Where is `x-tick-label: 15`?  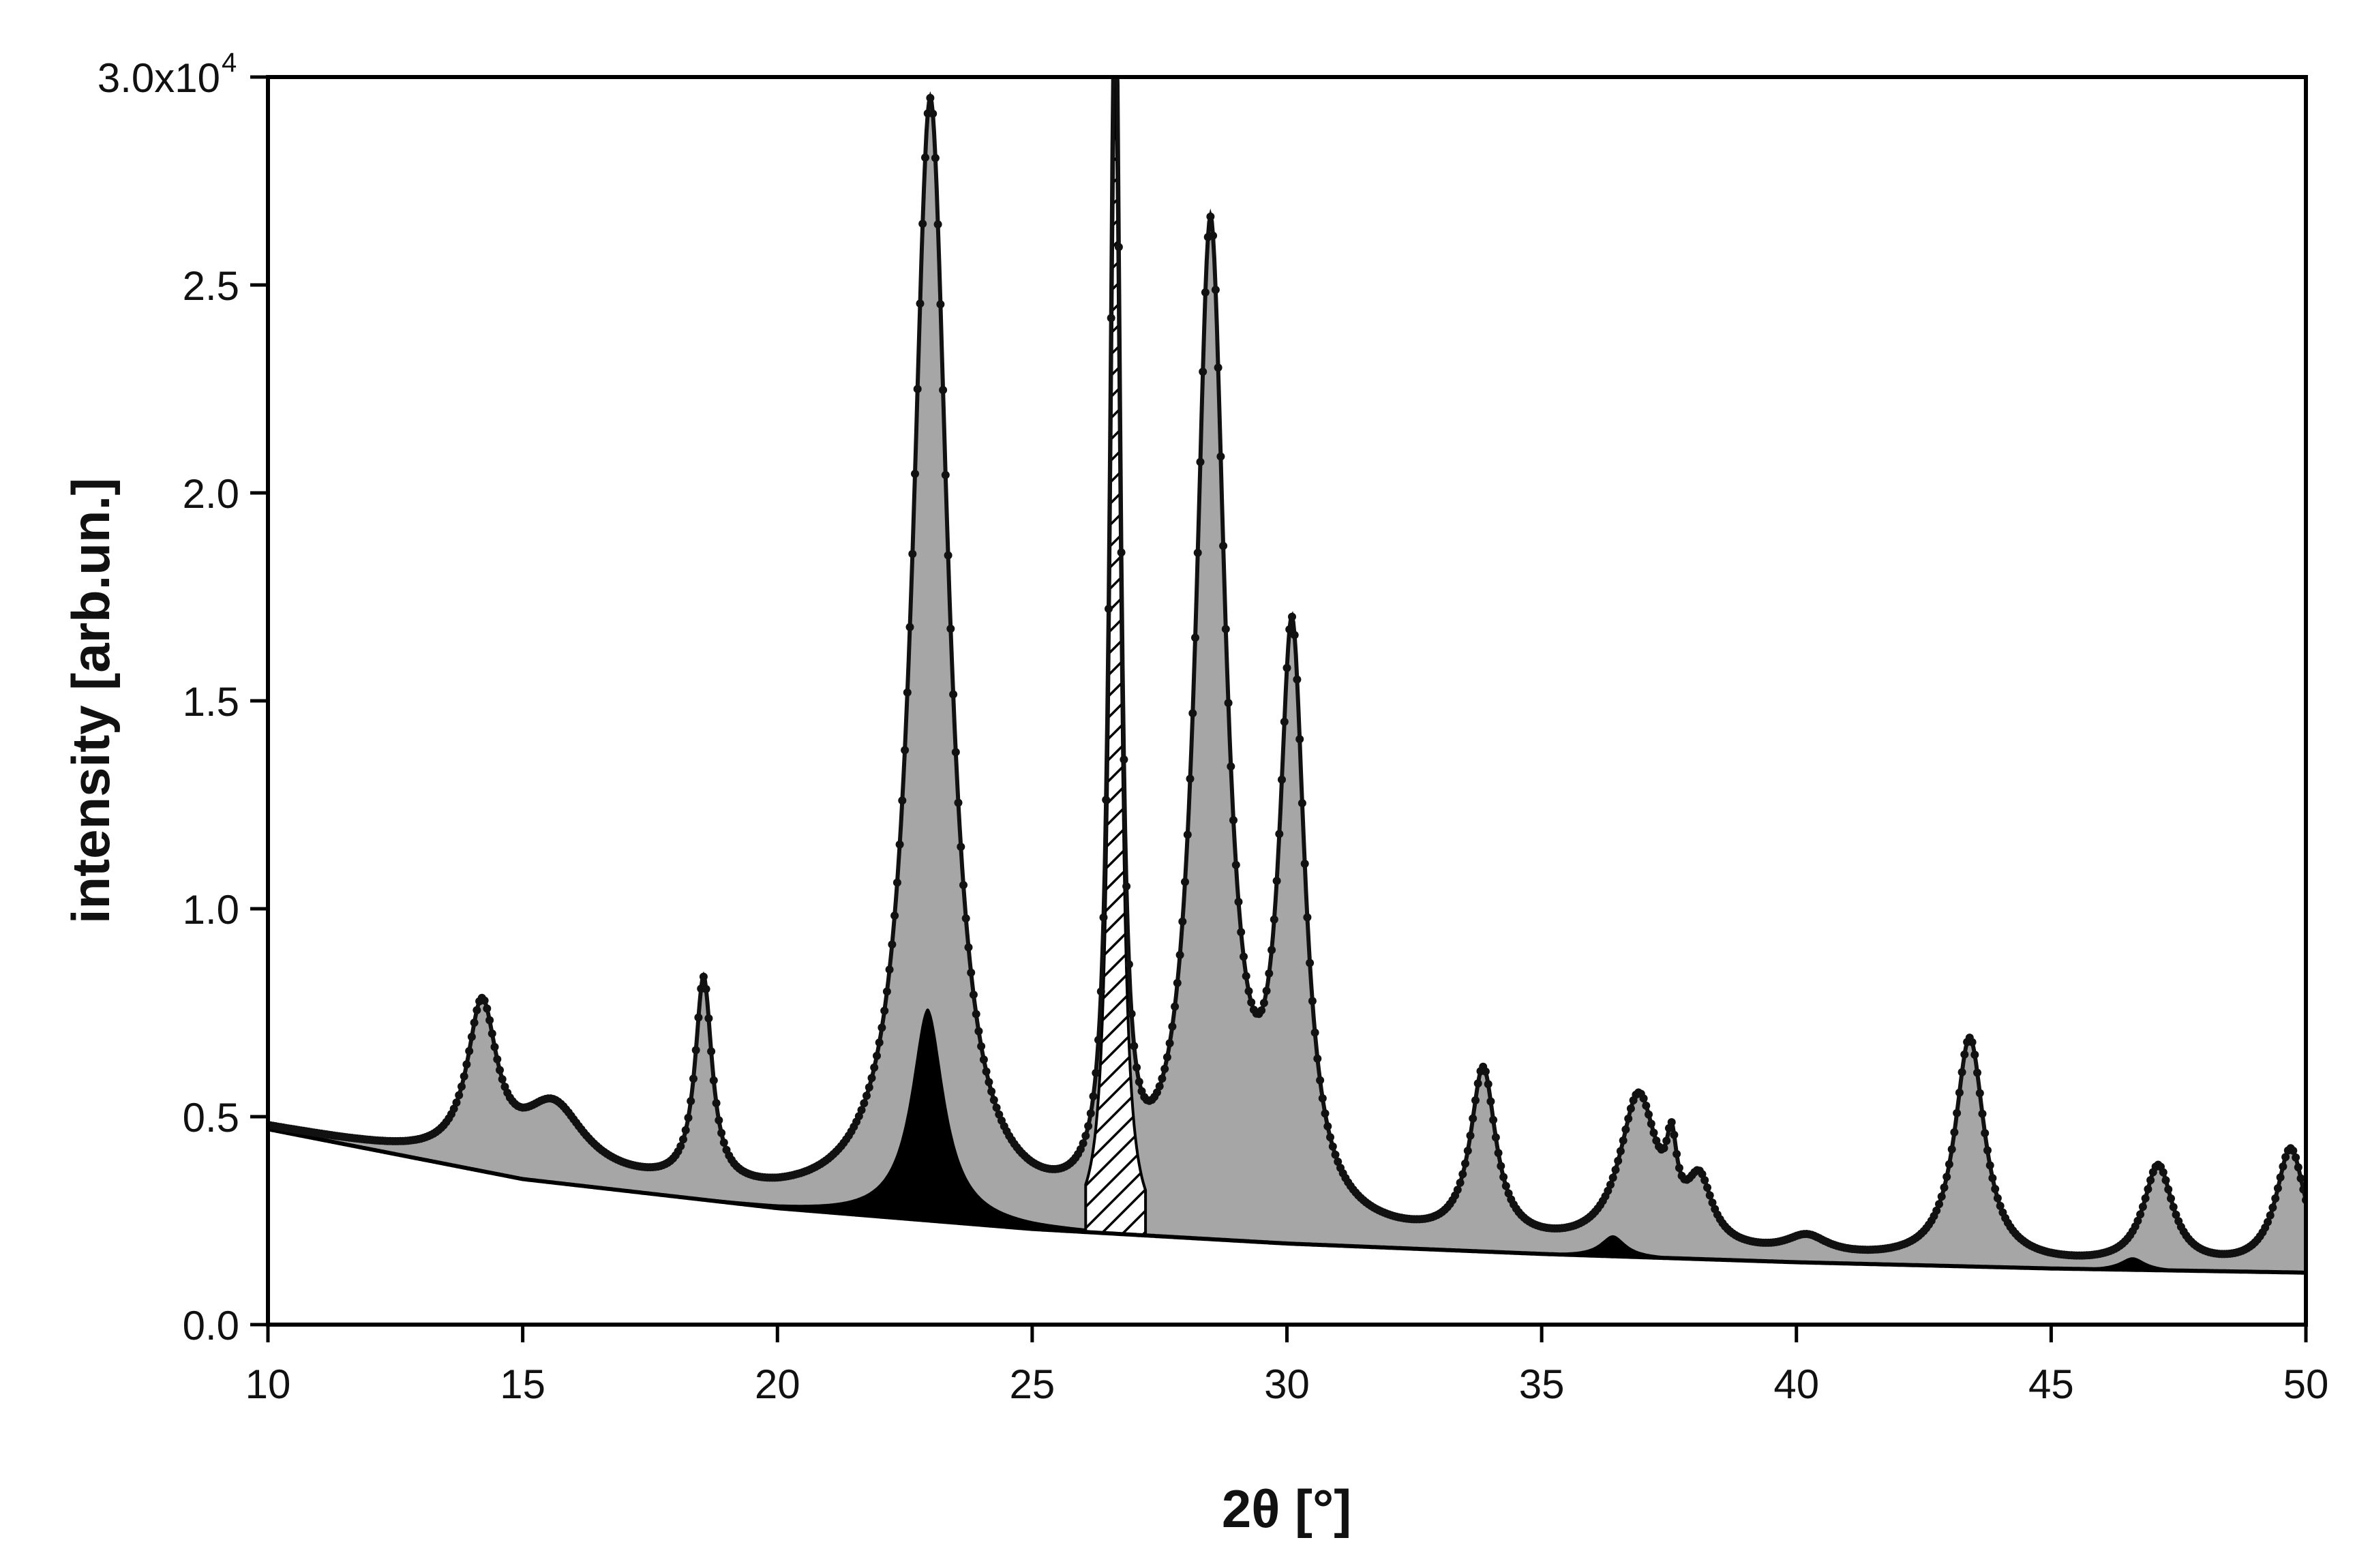
x-tick-label: 15 is located at coordinates (522, 1384).